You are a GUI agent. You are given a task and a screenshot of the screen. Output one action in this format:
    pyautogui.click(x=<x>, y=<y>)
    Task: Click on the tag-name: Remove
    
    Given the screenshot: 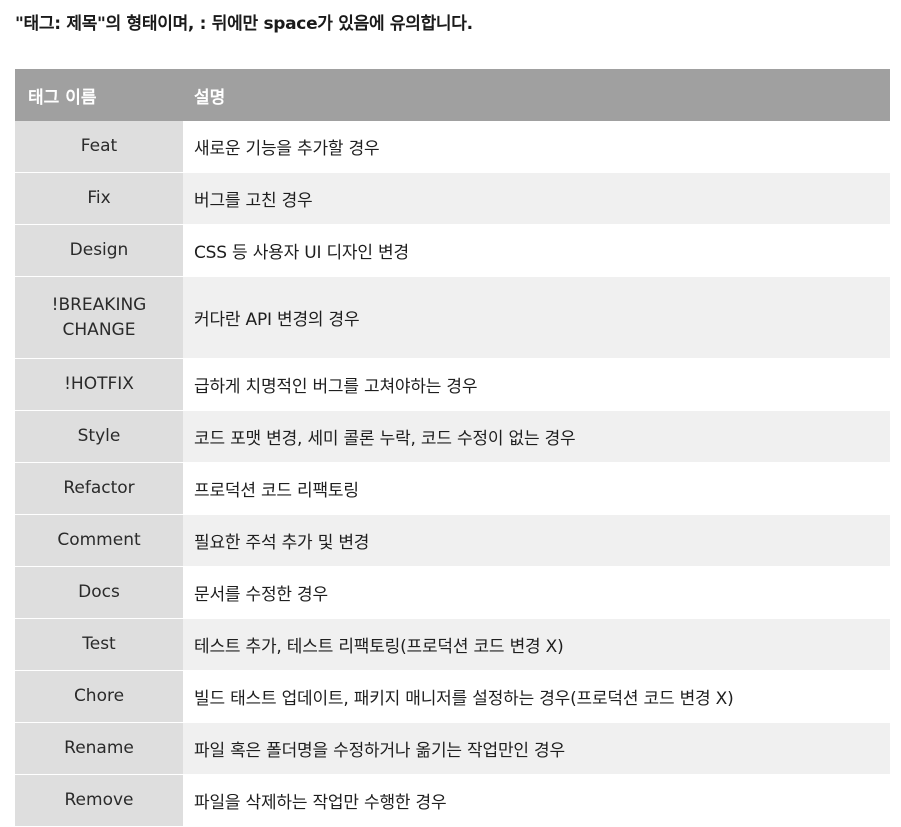 What is the action you would take?
    pyautogui.click(x=99, y=800)
    